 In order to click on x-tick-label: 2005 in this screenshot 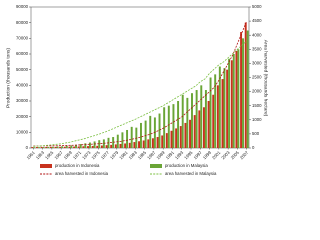, I will do `click(235, 155)`.